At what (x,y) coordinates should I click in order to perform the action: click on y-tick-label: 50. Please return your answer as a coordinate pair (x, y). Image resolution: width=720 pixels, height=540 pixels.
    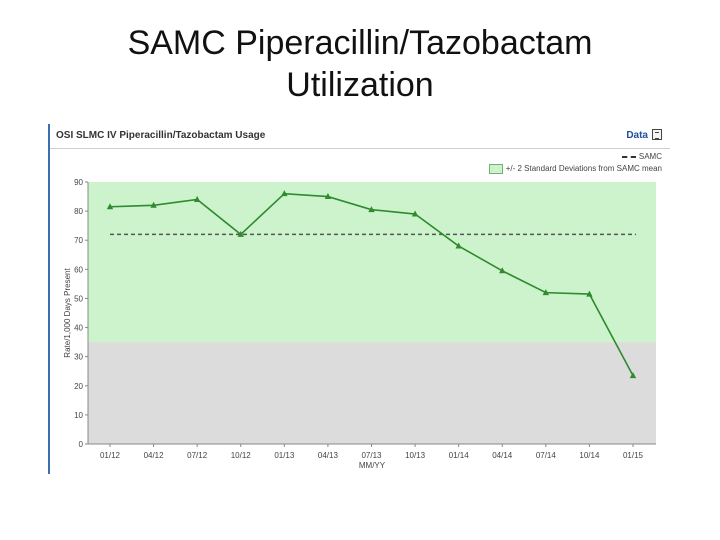
    Looking at the image, I should click on (78, 298).